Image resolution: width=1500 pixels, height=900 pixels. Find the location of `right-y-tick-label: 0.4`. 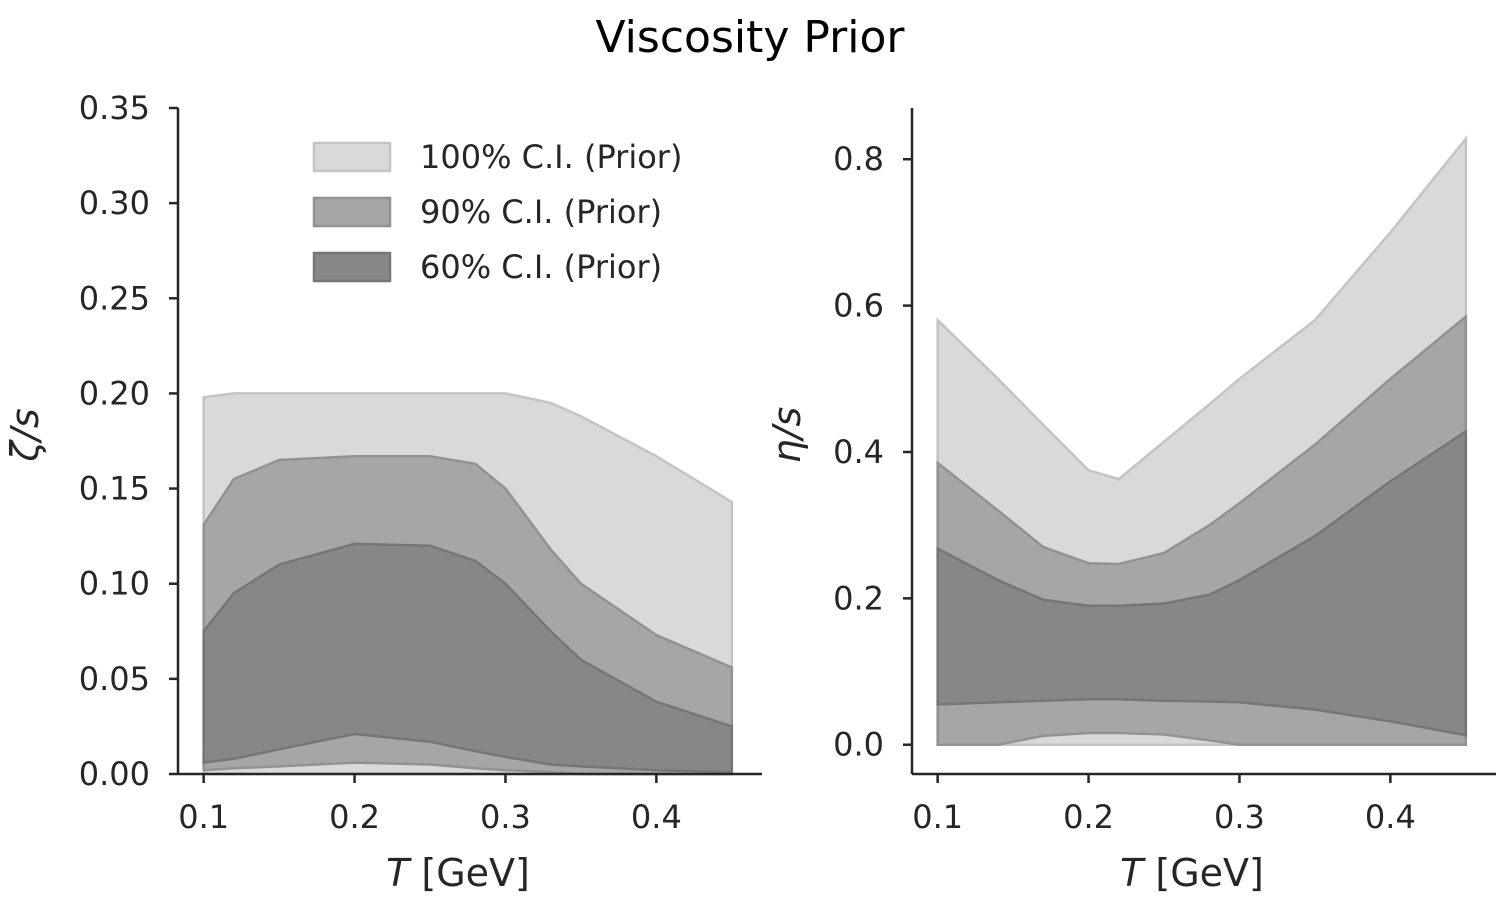

right-y-tick-label: 0.4 is located at coordinates (858, 452).